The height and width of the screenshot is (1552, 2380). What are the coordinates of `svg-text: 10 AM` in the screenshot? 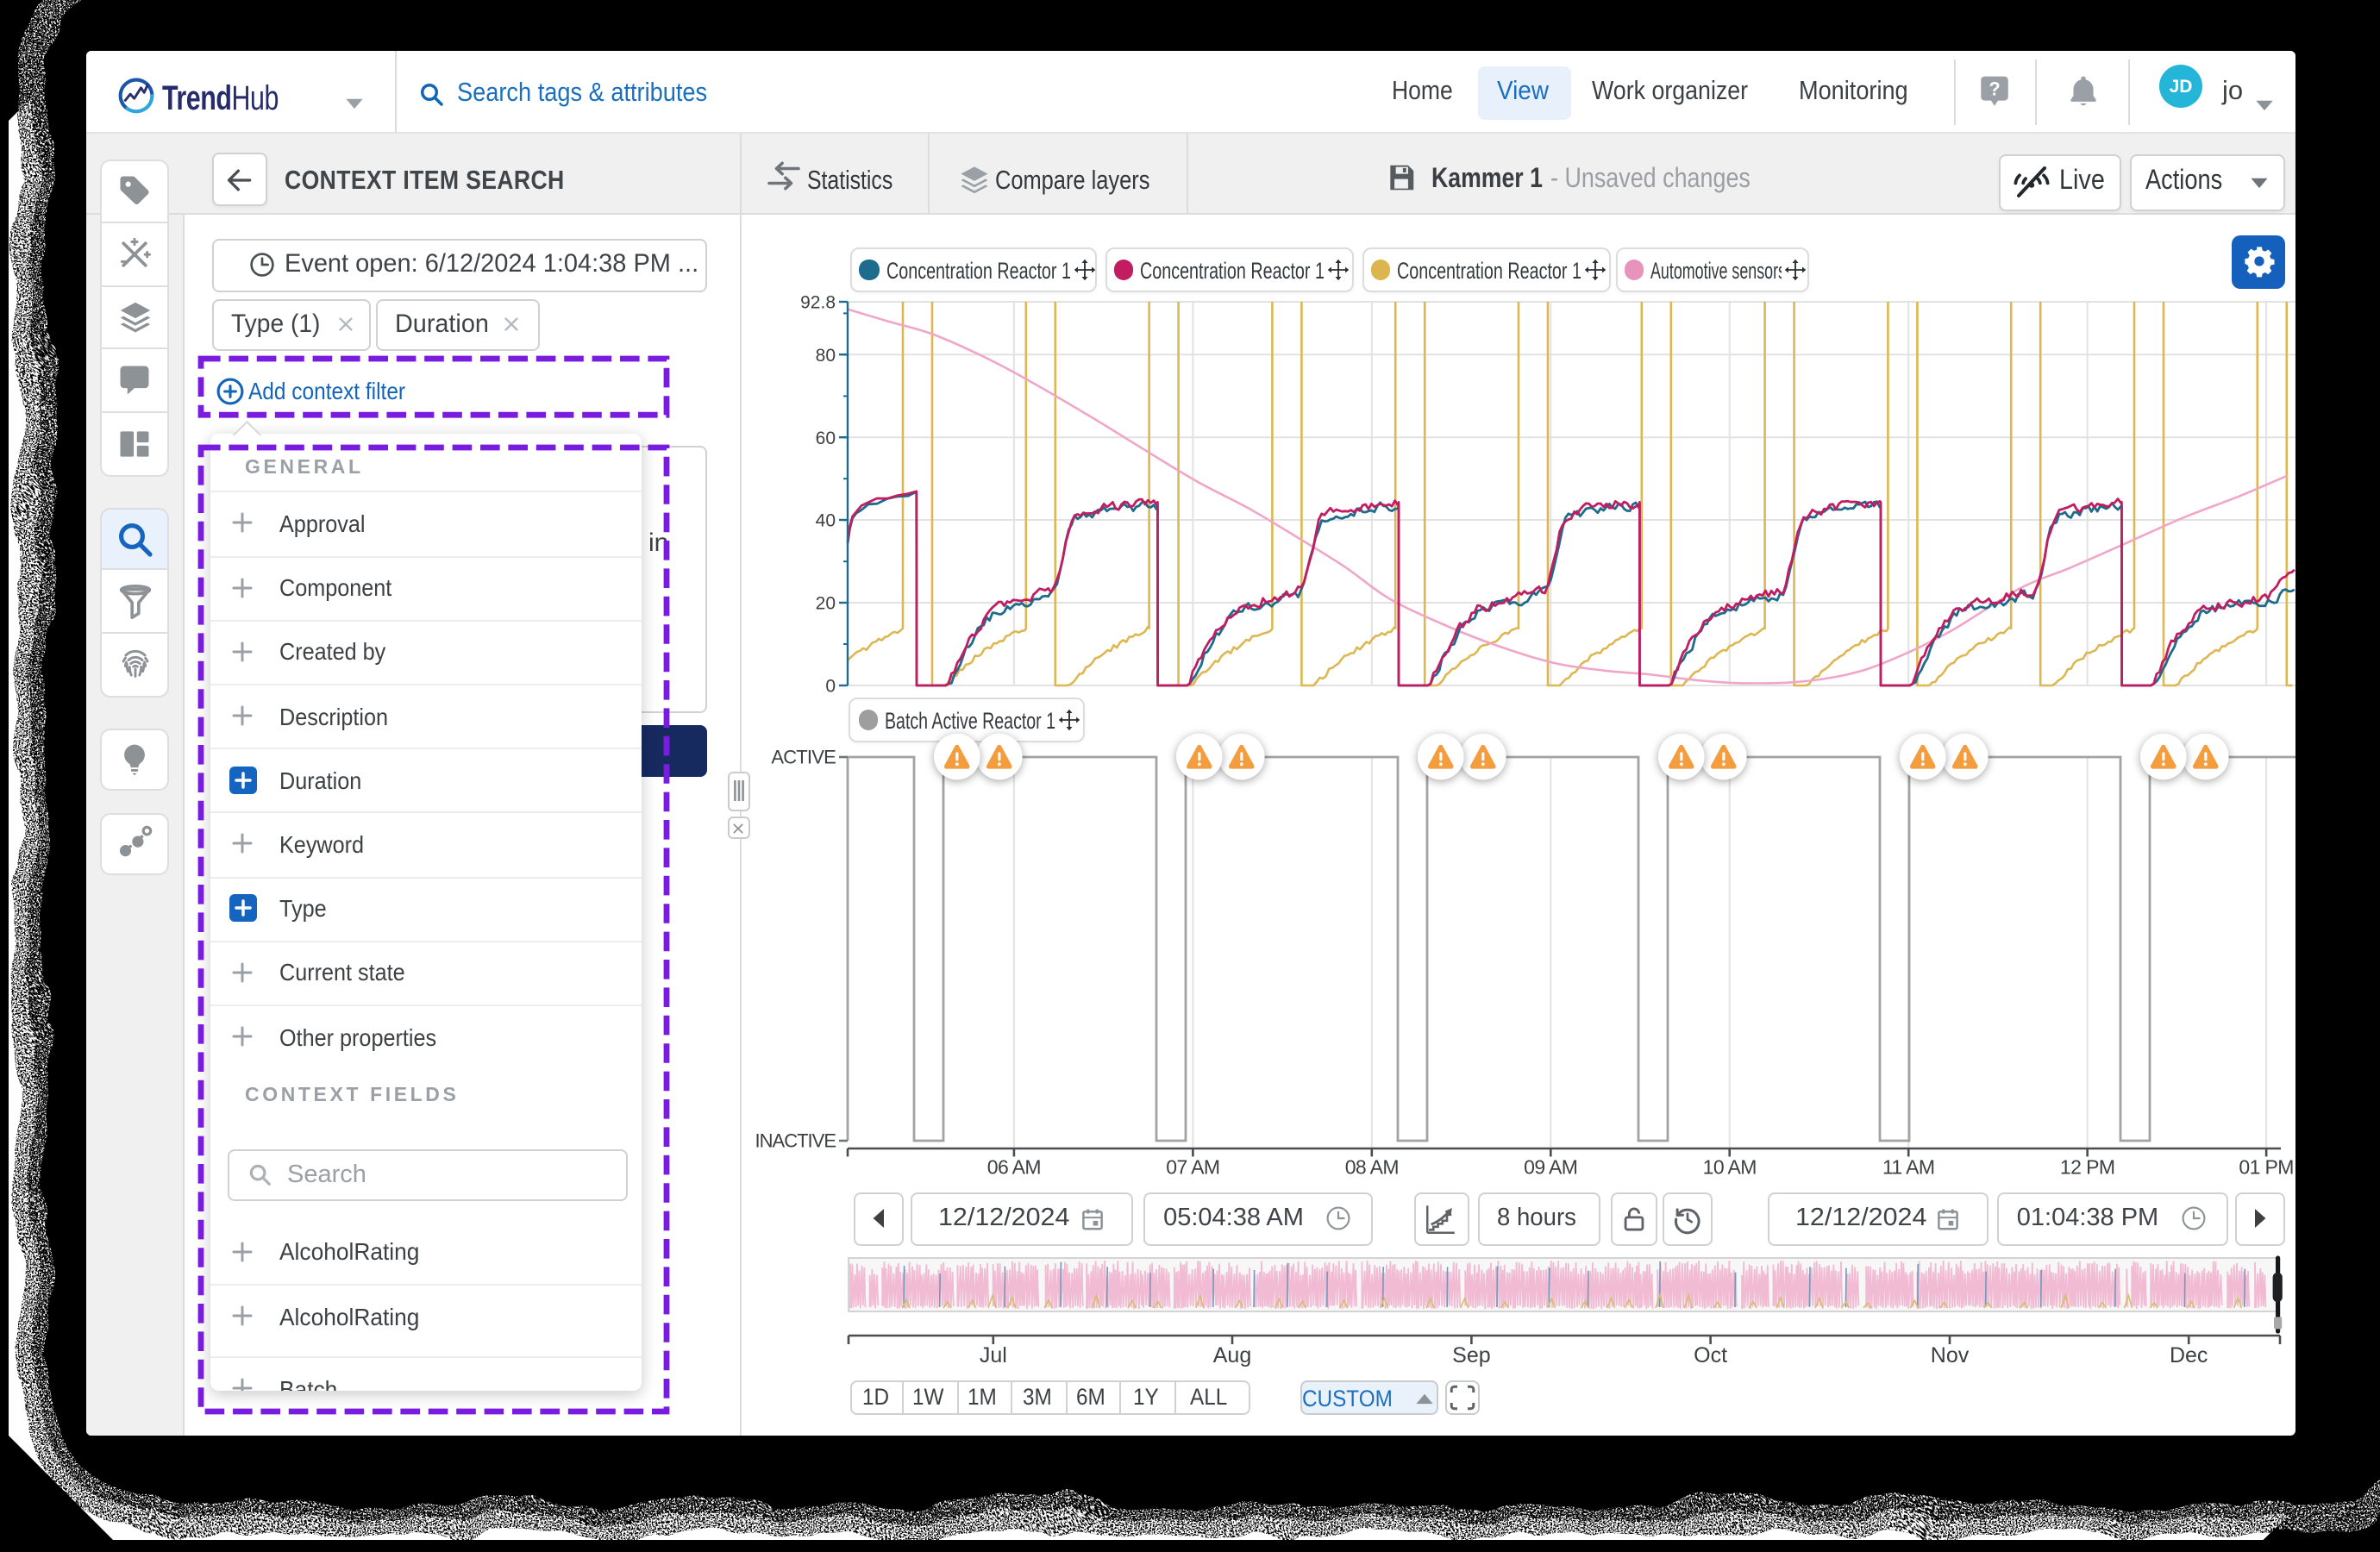 It's located at (1729, 1167).